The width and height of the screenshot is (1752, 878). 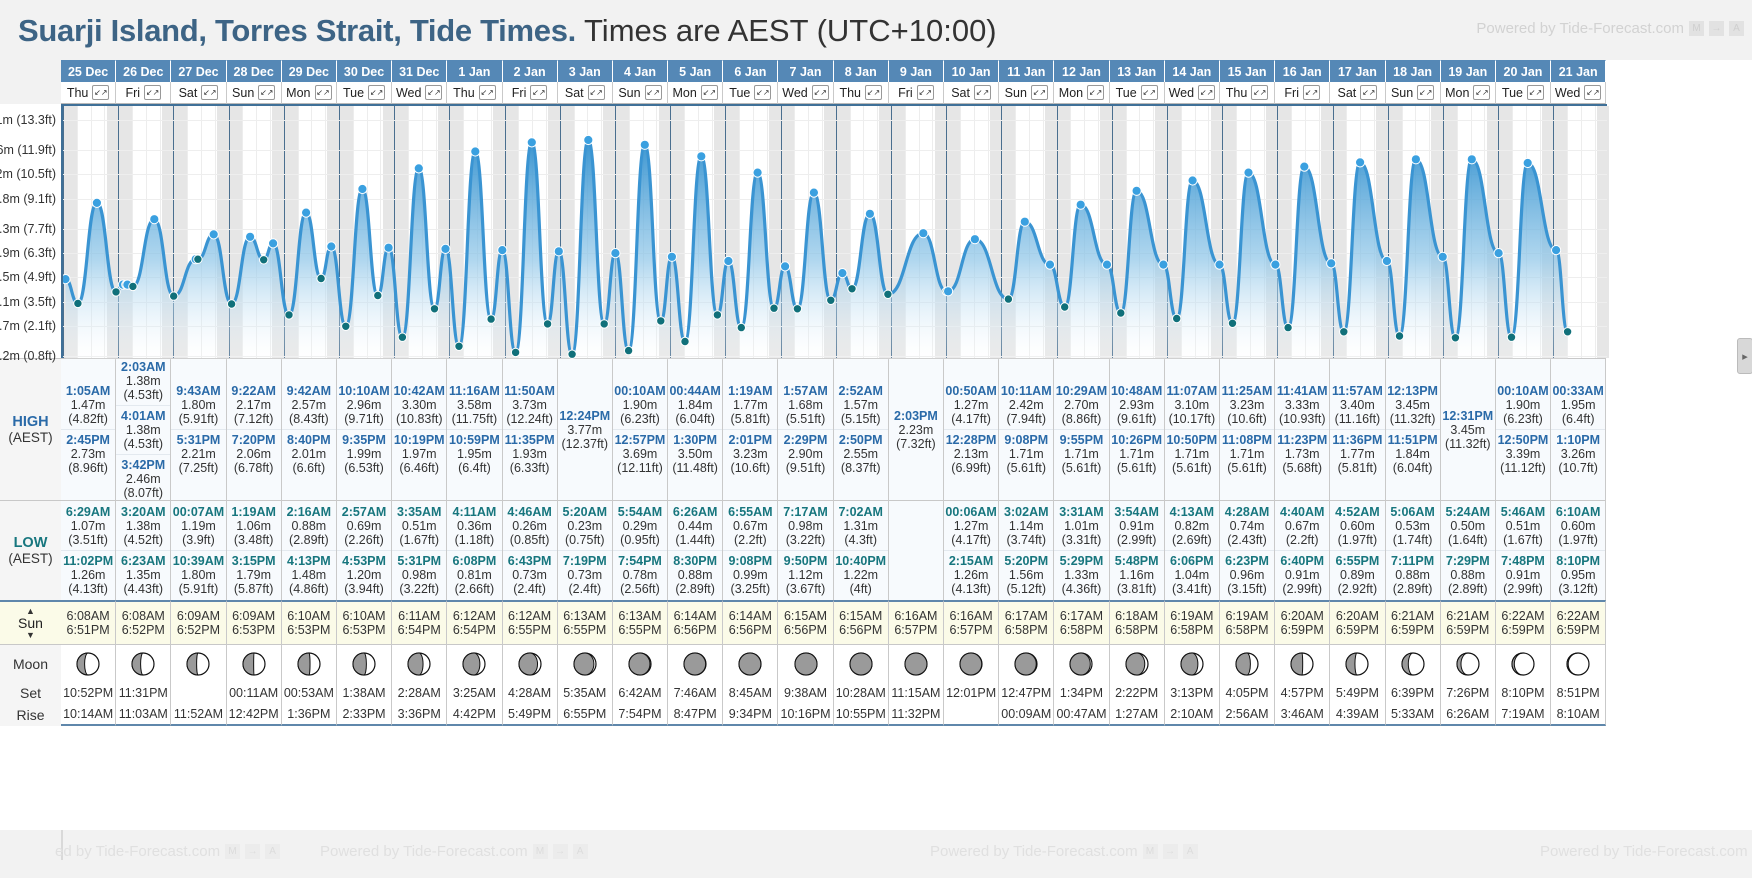 What do you see at coordinates (916, 430) in the screenshot?
I see `high-tide-event: 2:03PM 2.23m (7.32ft)` at bounding box center [916, 430].